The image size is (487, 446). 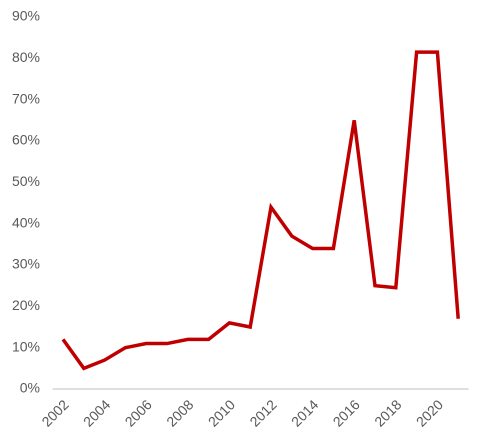 I want to click on x-tick-label: 2014, so click(x=304, y=412).